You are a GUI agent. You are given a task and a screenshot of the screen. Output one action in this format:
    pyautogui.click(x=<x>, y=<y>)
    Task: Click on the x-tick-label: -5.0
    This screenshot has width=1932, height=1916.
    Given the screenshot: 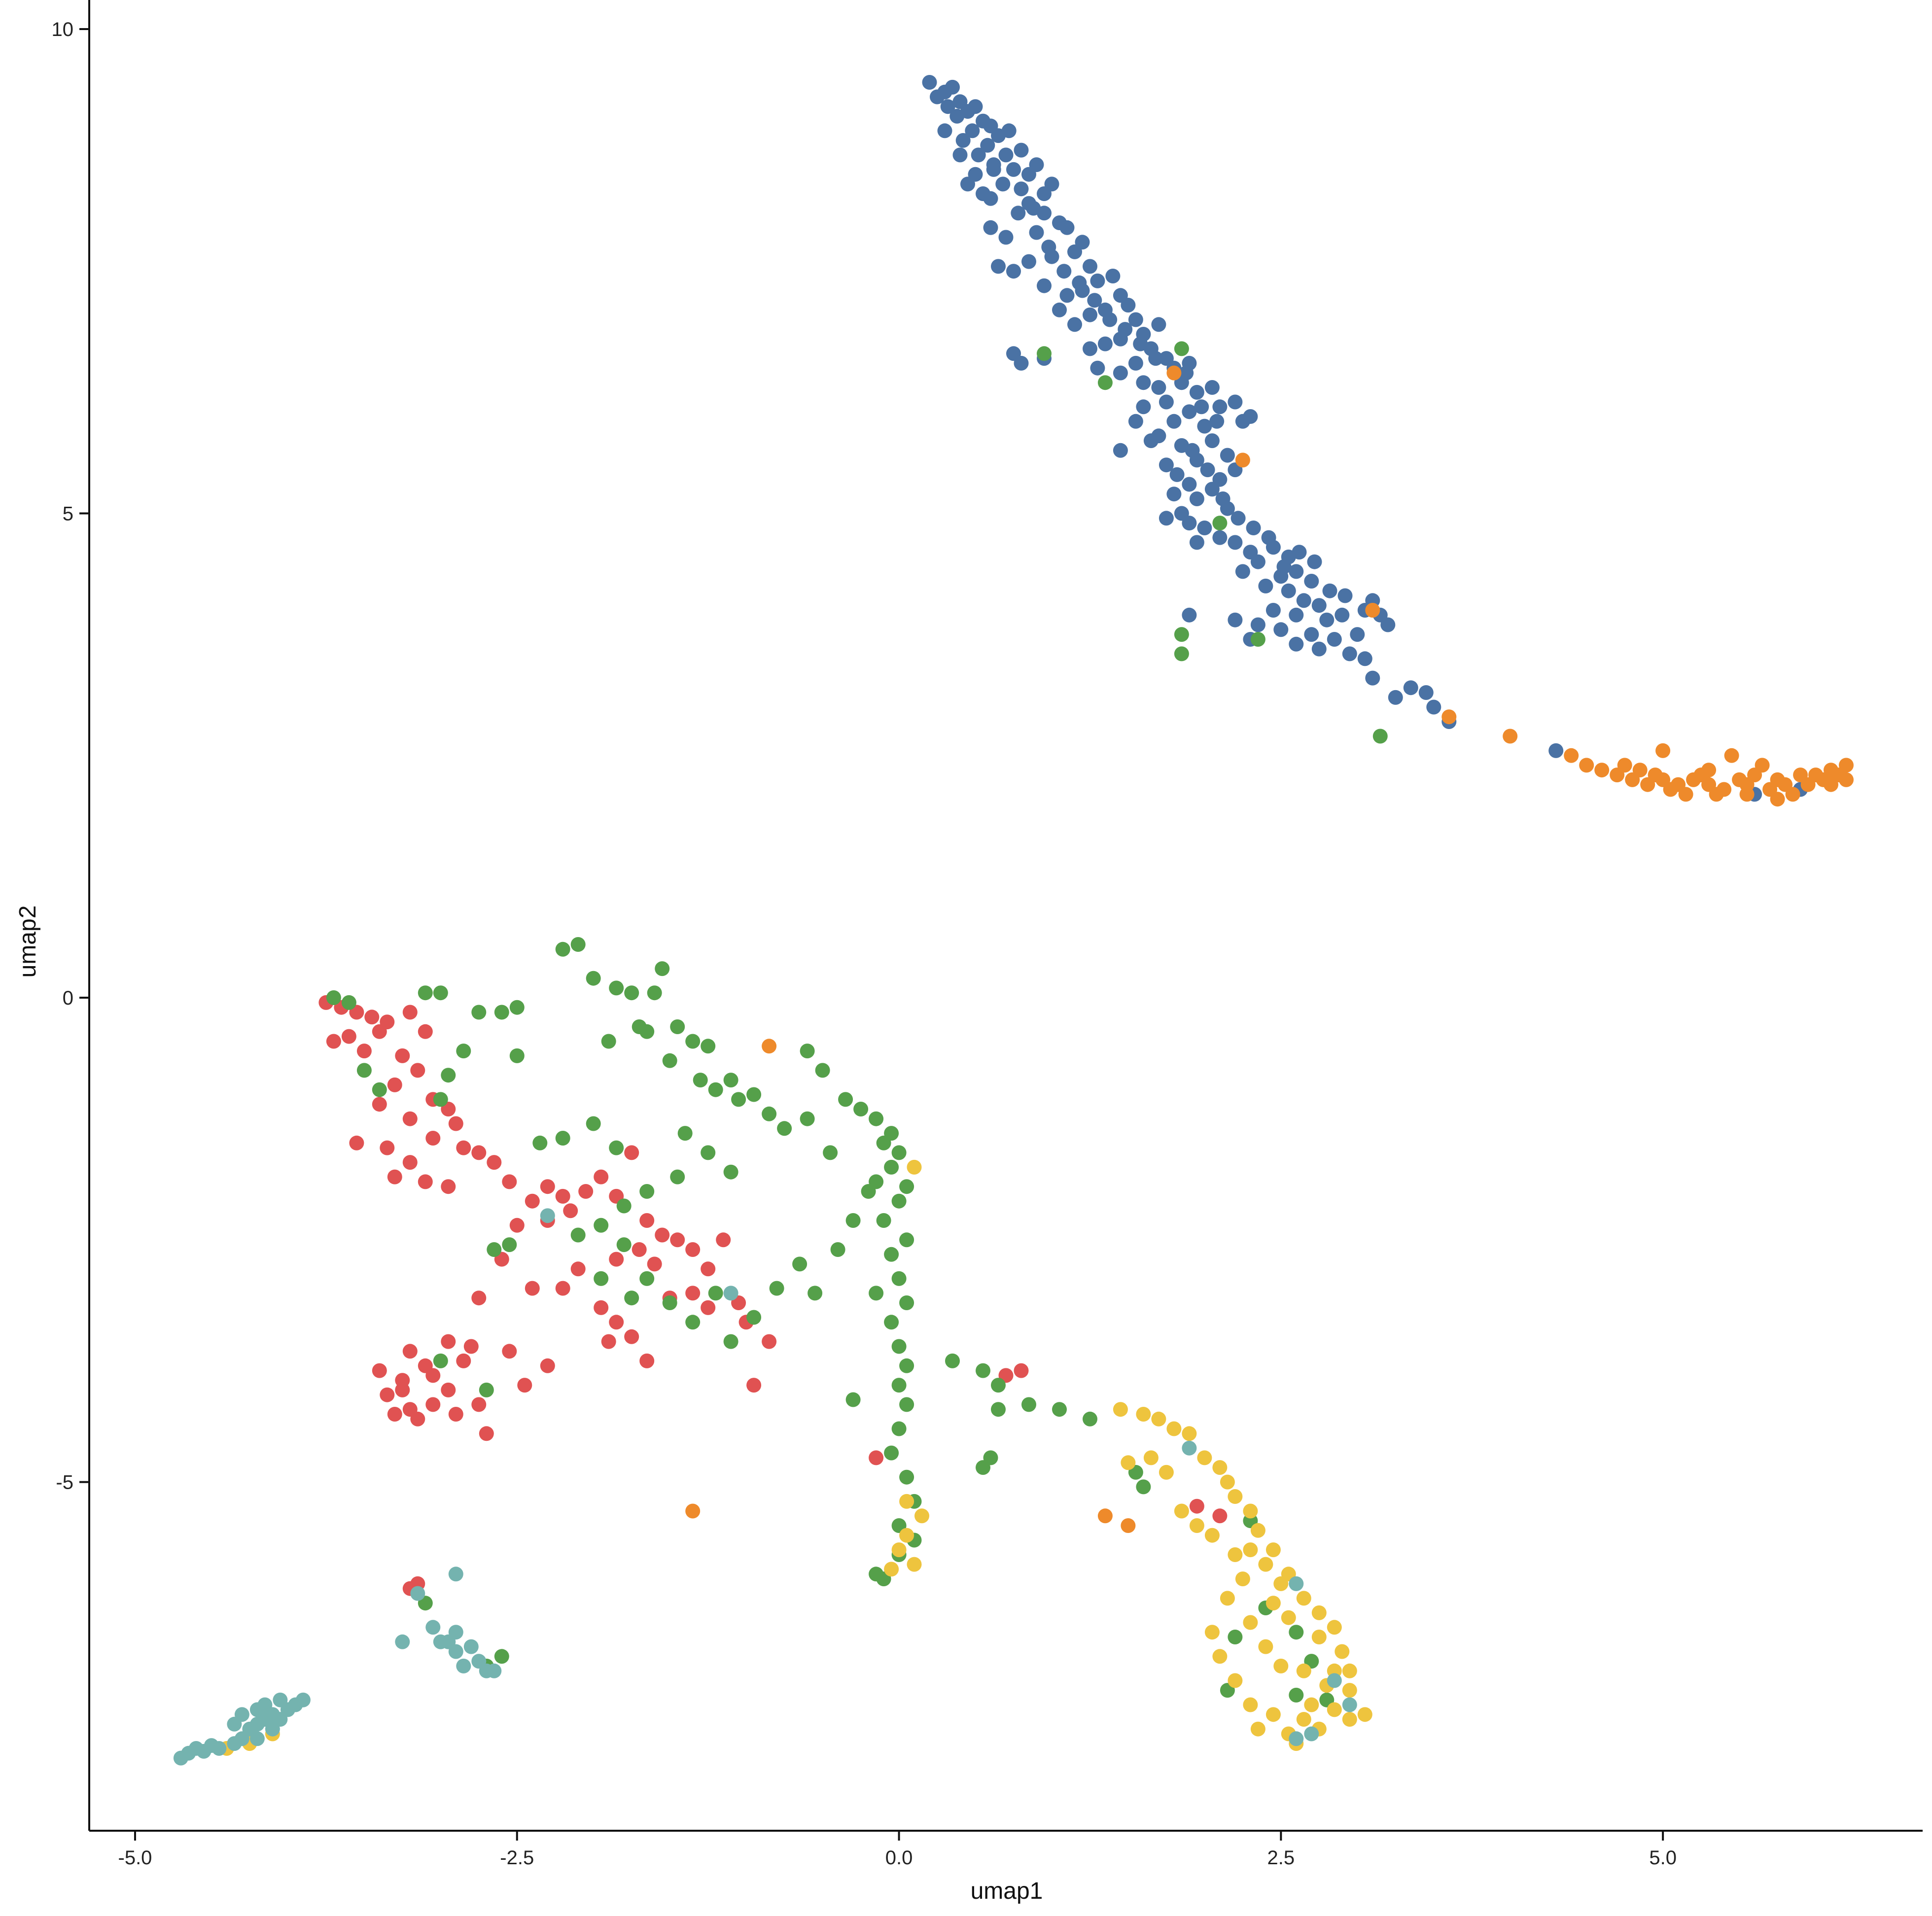 What is the action you would take?
    pyautogui.click(x=135, y=1858)
    